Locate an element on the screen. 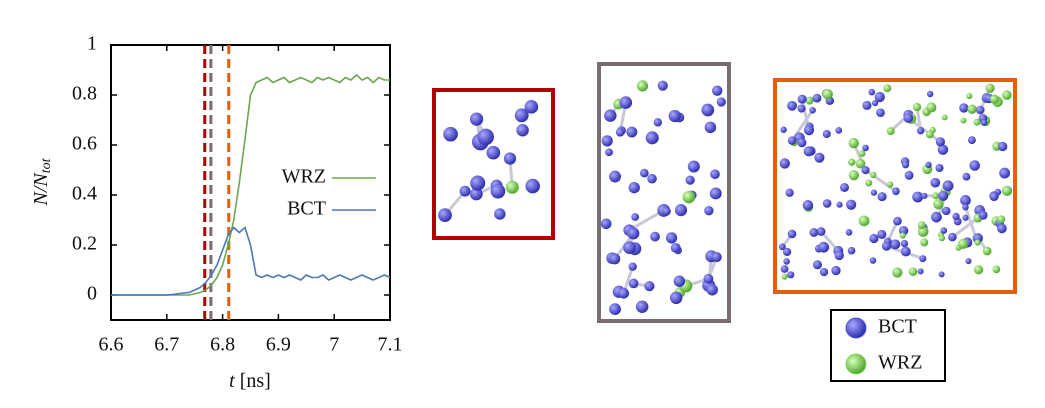 The height and width of the screenshot is (408, 1045). series-line is located at coordinates (250, 184).